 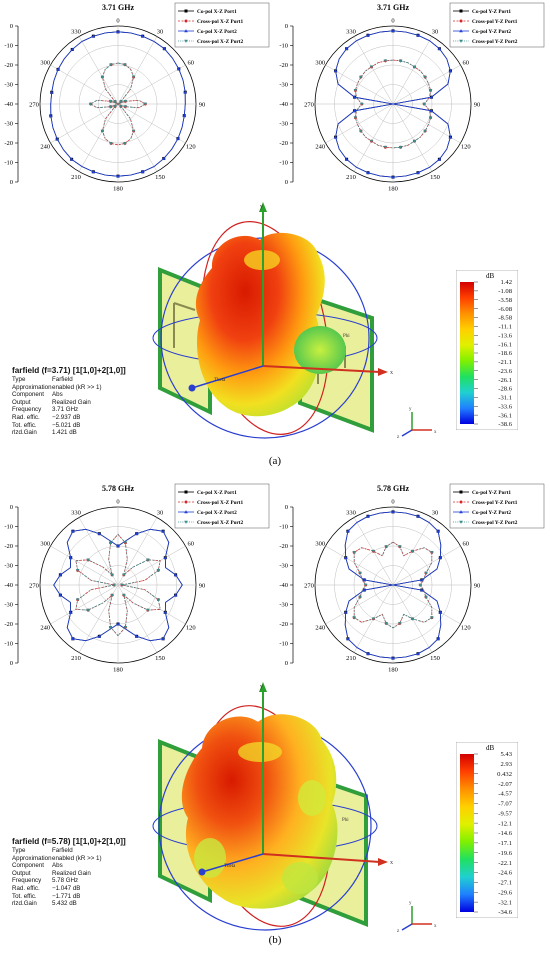 I want to click on radial-tick-label: -40, so click(x=8, y=104).